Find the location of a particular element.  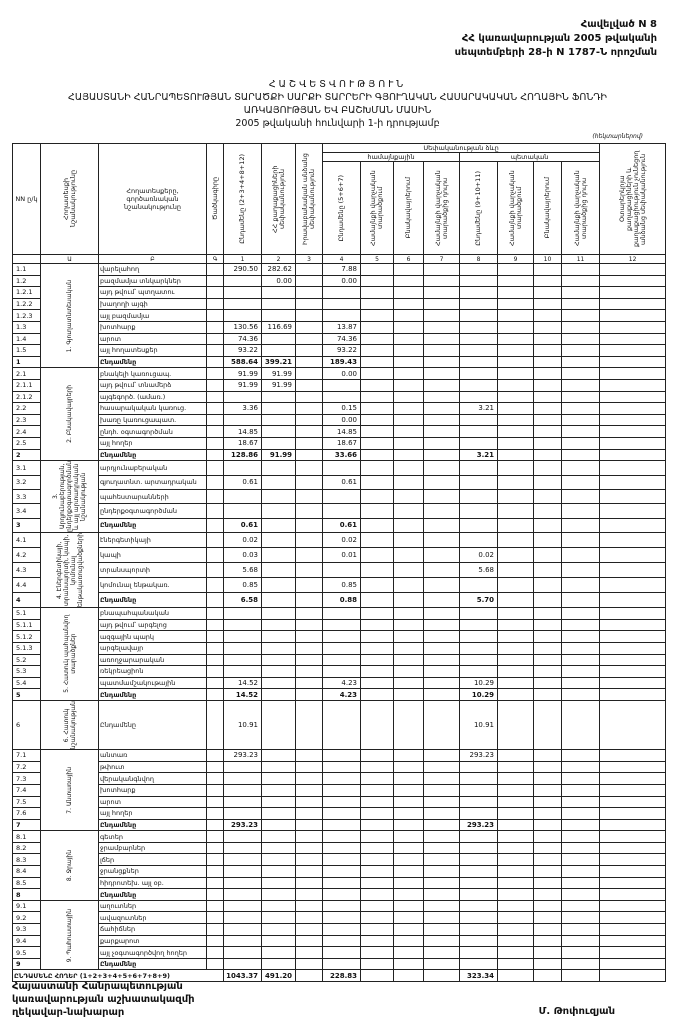

head-cell: պետական is located at coordinates (529, 157).